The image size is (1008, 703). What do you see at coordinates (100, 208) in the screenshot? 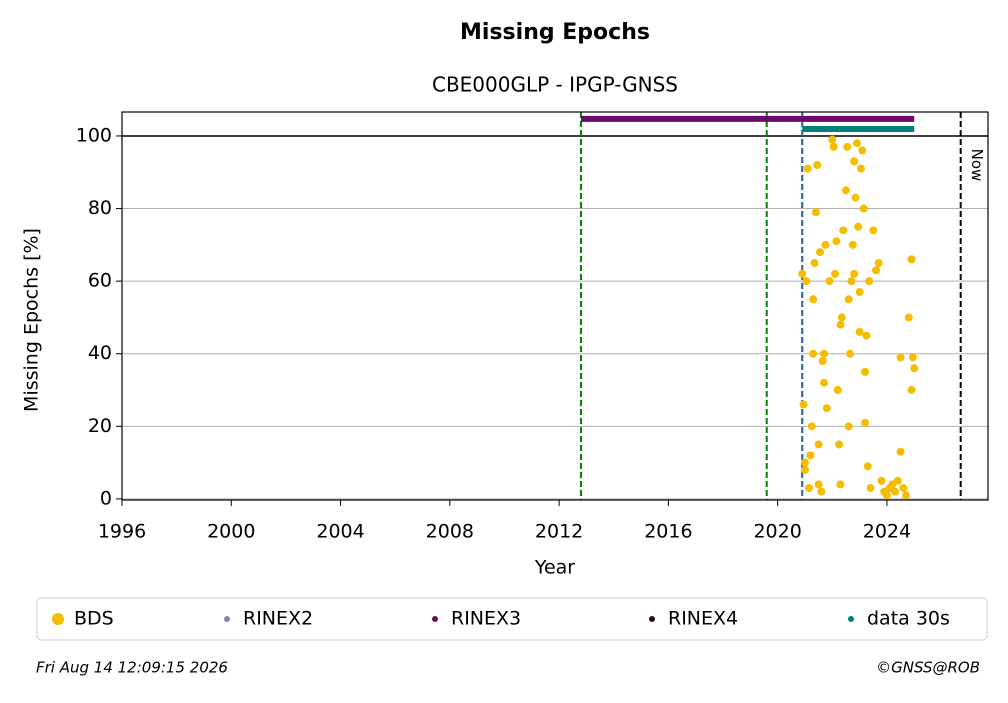
I see `y-tick-label: 80` at bounding box center [100, 208].